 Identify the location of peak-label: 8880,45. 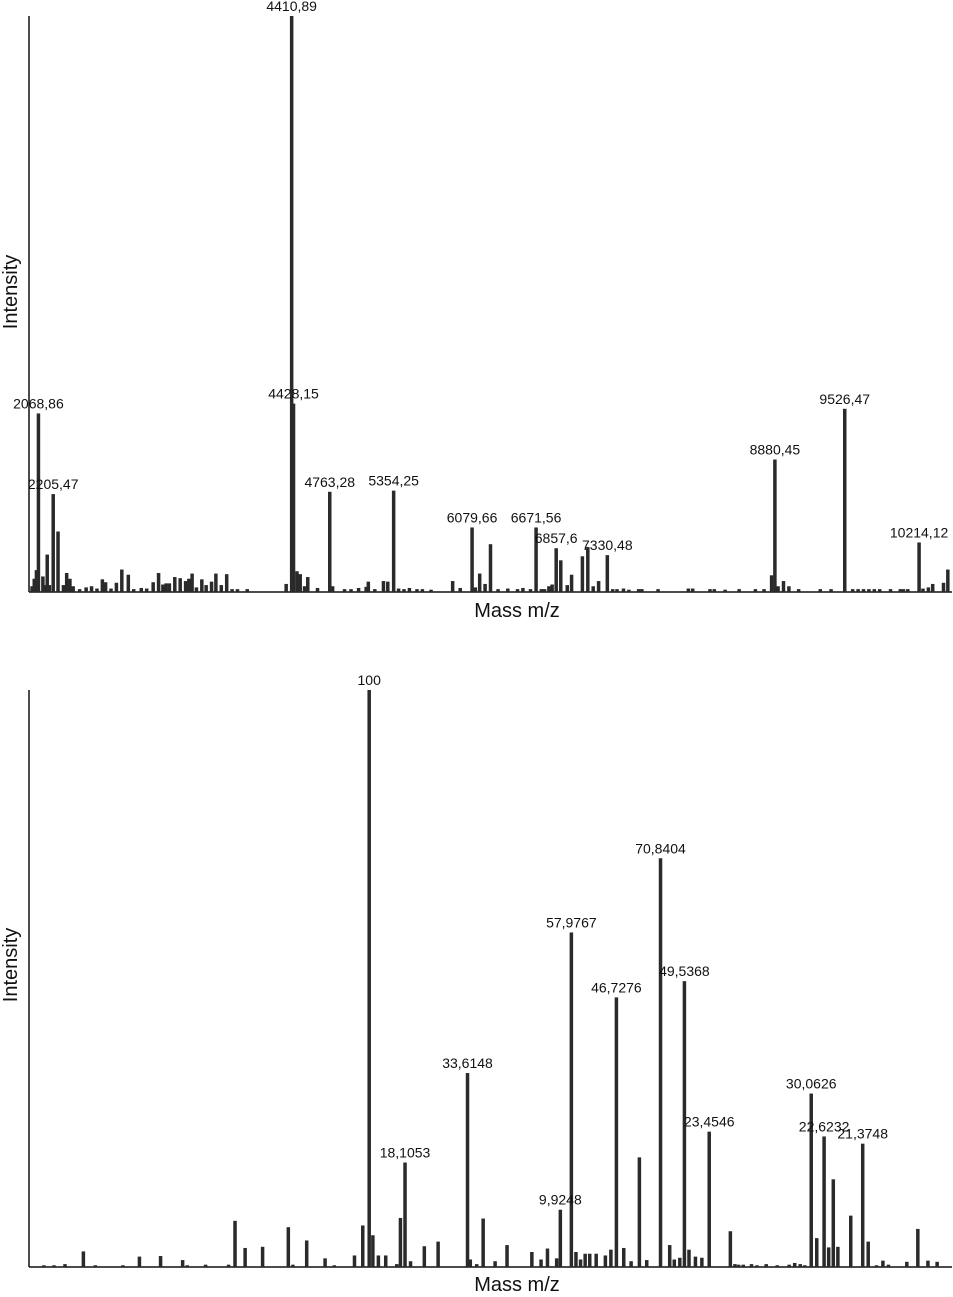
(775, 450).